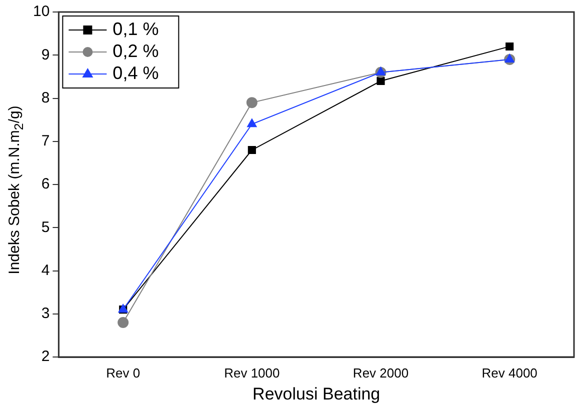  What do you see at coordinates (252, 372) in the screenshot?
I see `x-tick-label: Rev 1000` at bounding box center [252, 372].